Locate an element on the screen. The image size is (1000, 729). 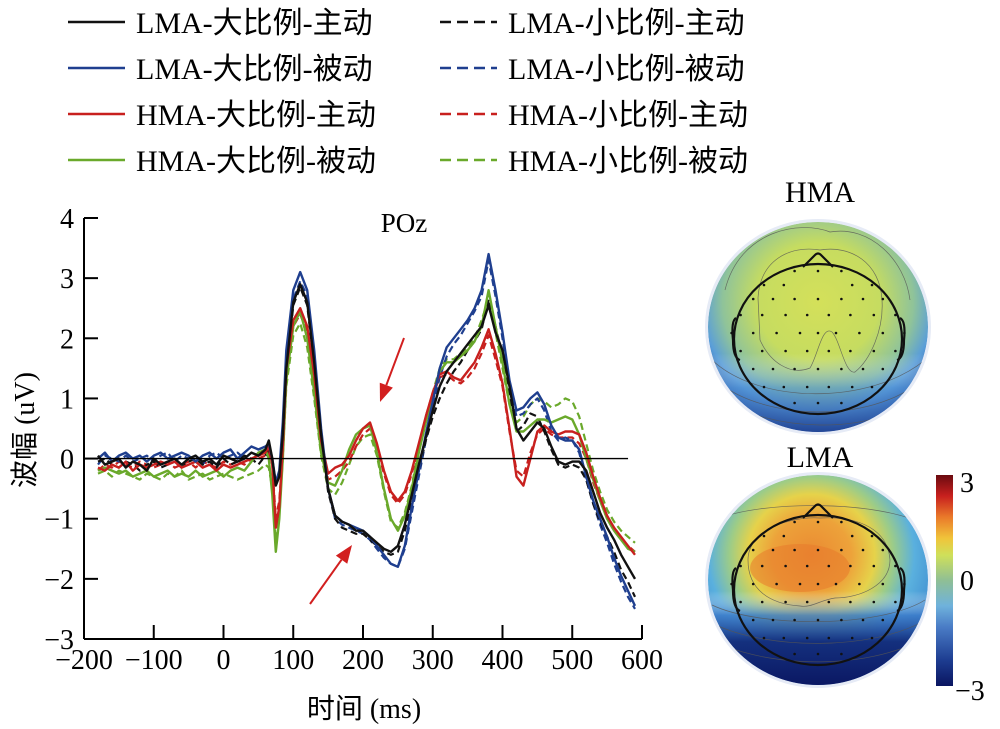
colorbar: 3 0 −3 is located at coordinates (960, 587).